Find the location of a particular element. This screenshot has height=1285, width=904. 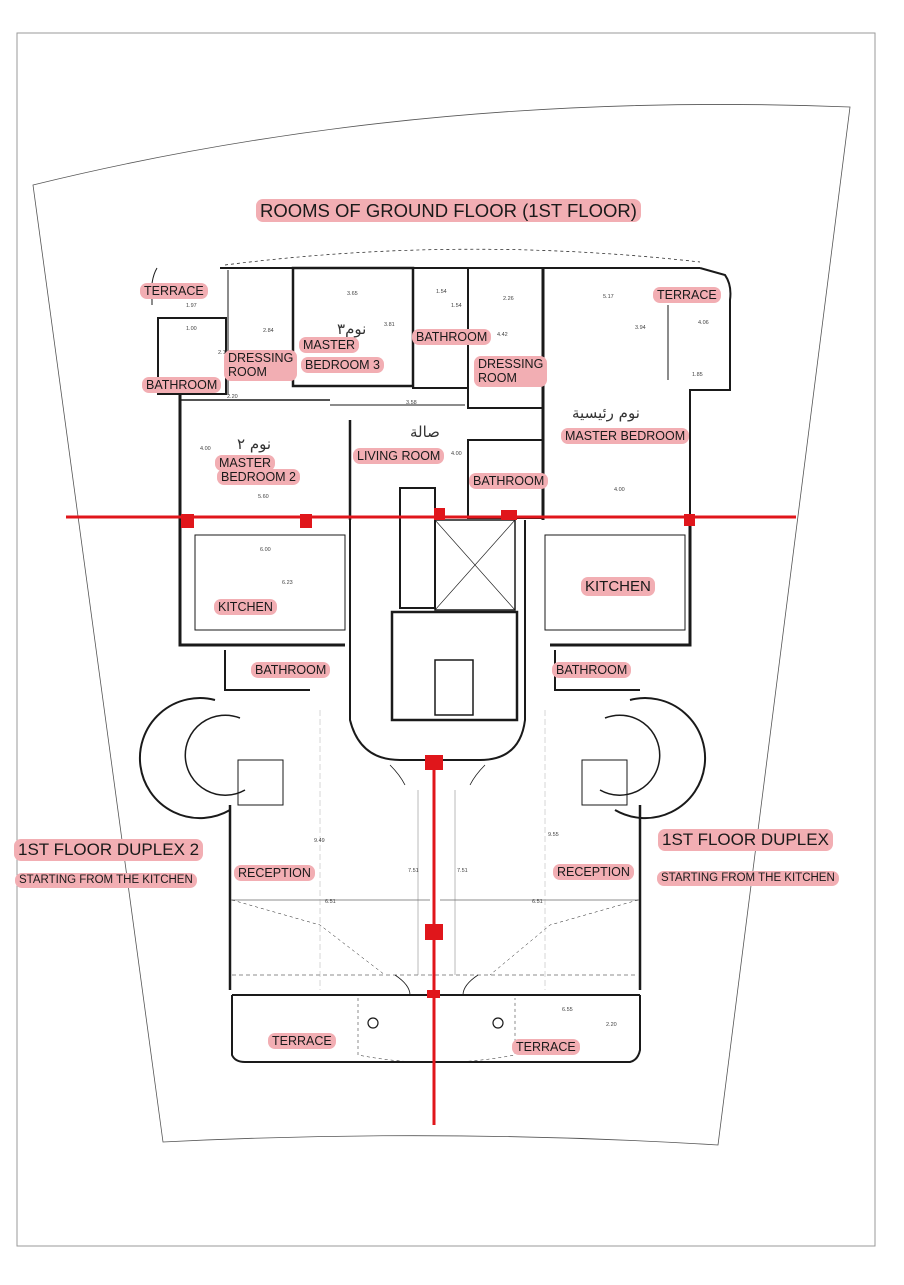

dimension-text: 1.00 is located at coordinates (191, 329).